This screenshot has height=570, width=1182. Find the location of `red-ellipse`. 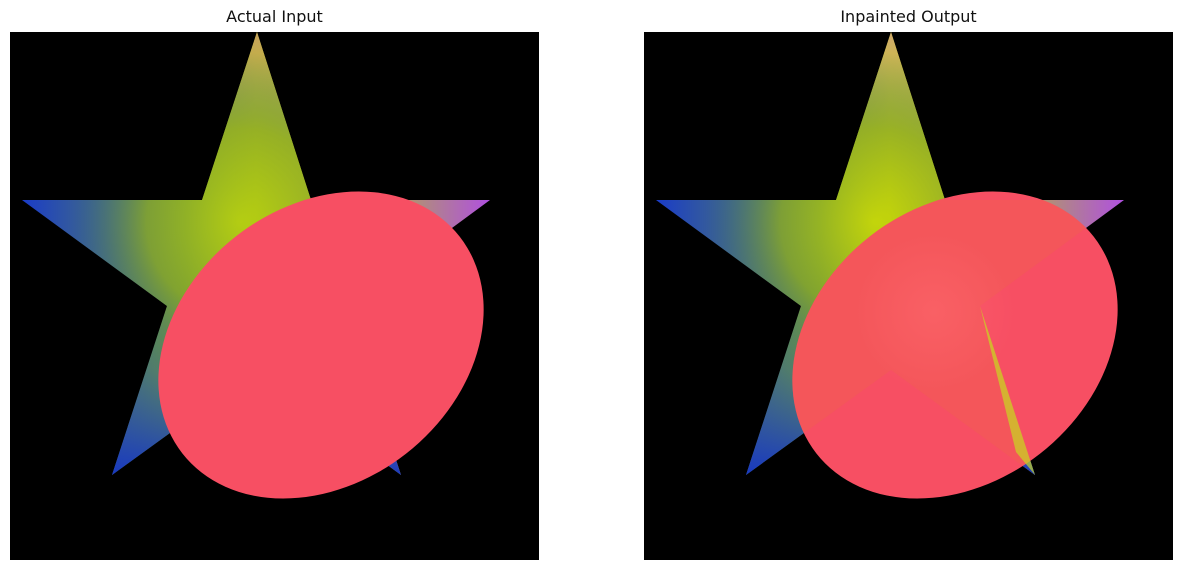

red-ellipse is located at coordinates (321, 345).